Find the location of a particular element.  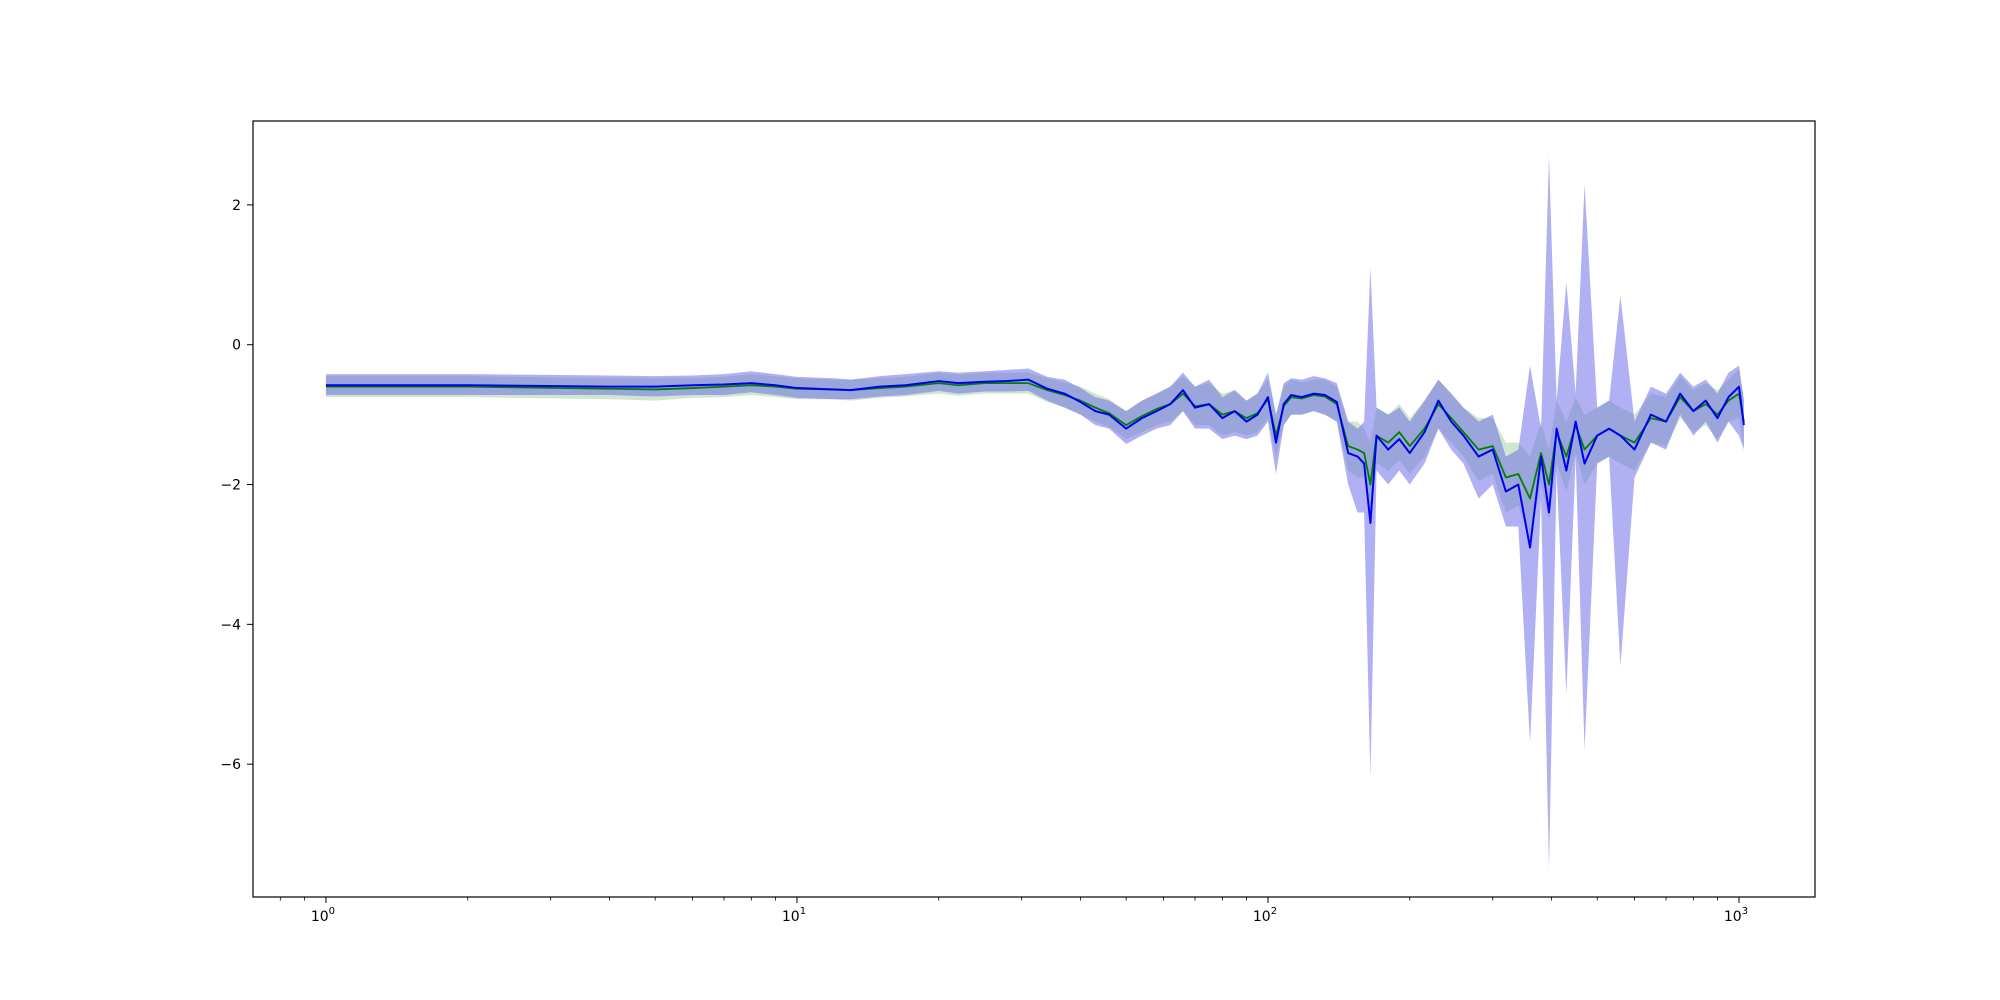

series-0-line is located at coordinates (1035, 463).